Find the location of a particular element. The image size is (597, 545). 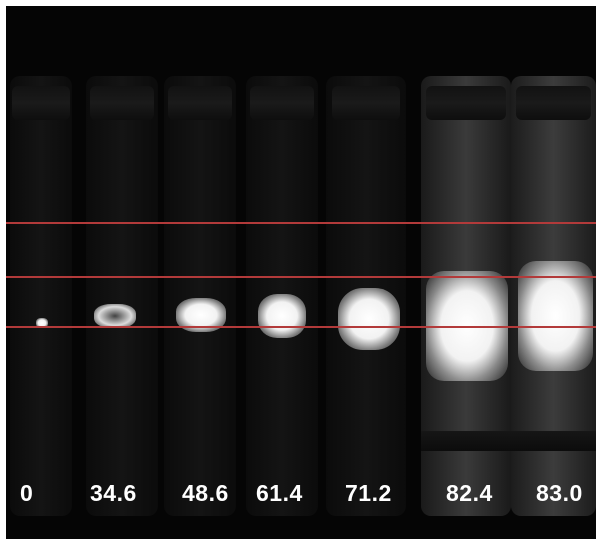

reference-line-bottom is located at coordinates (301, 327).